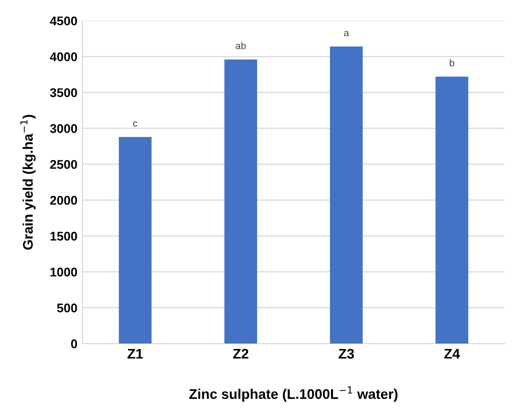 The image size is (515, 414). What do you see at coordinates (135, 124) in the screenshot?
I see `annotation: c` at bounding box center [135, 124].